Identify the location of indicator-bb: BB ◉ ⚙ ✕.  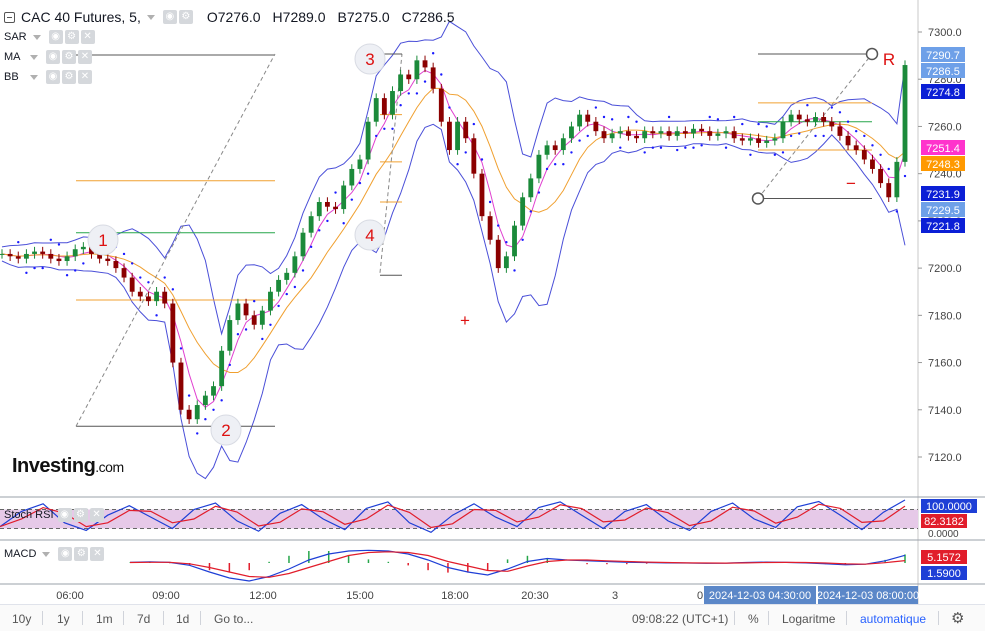
(49, 77).